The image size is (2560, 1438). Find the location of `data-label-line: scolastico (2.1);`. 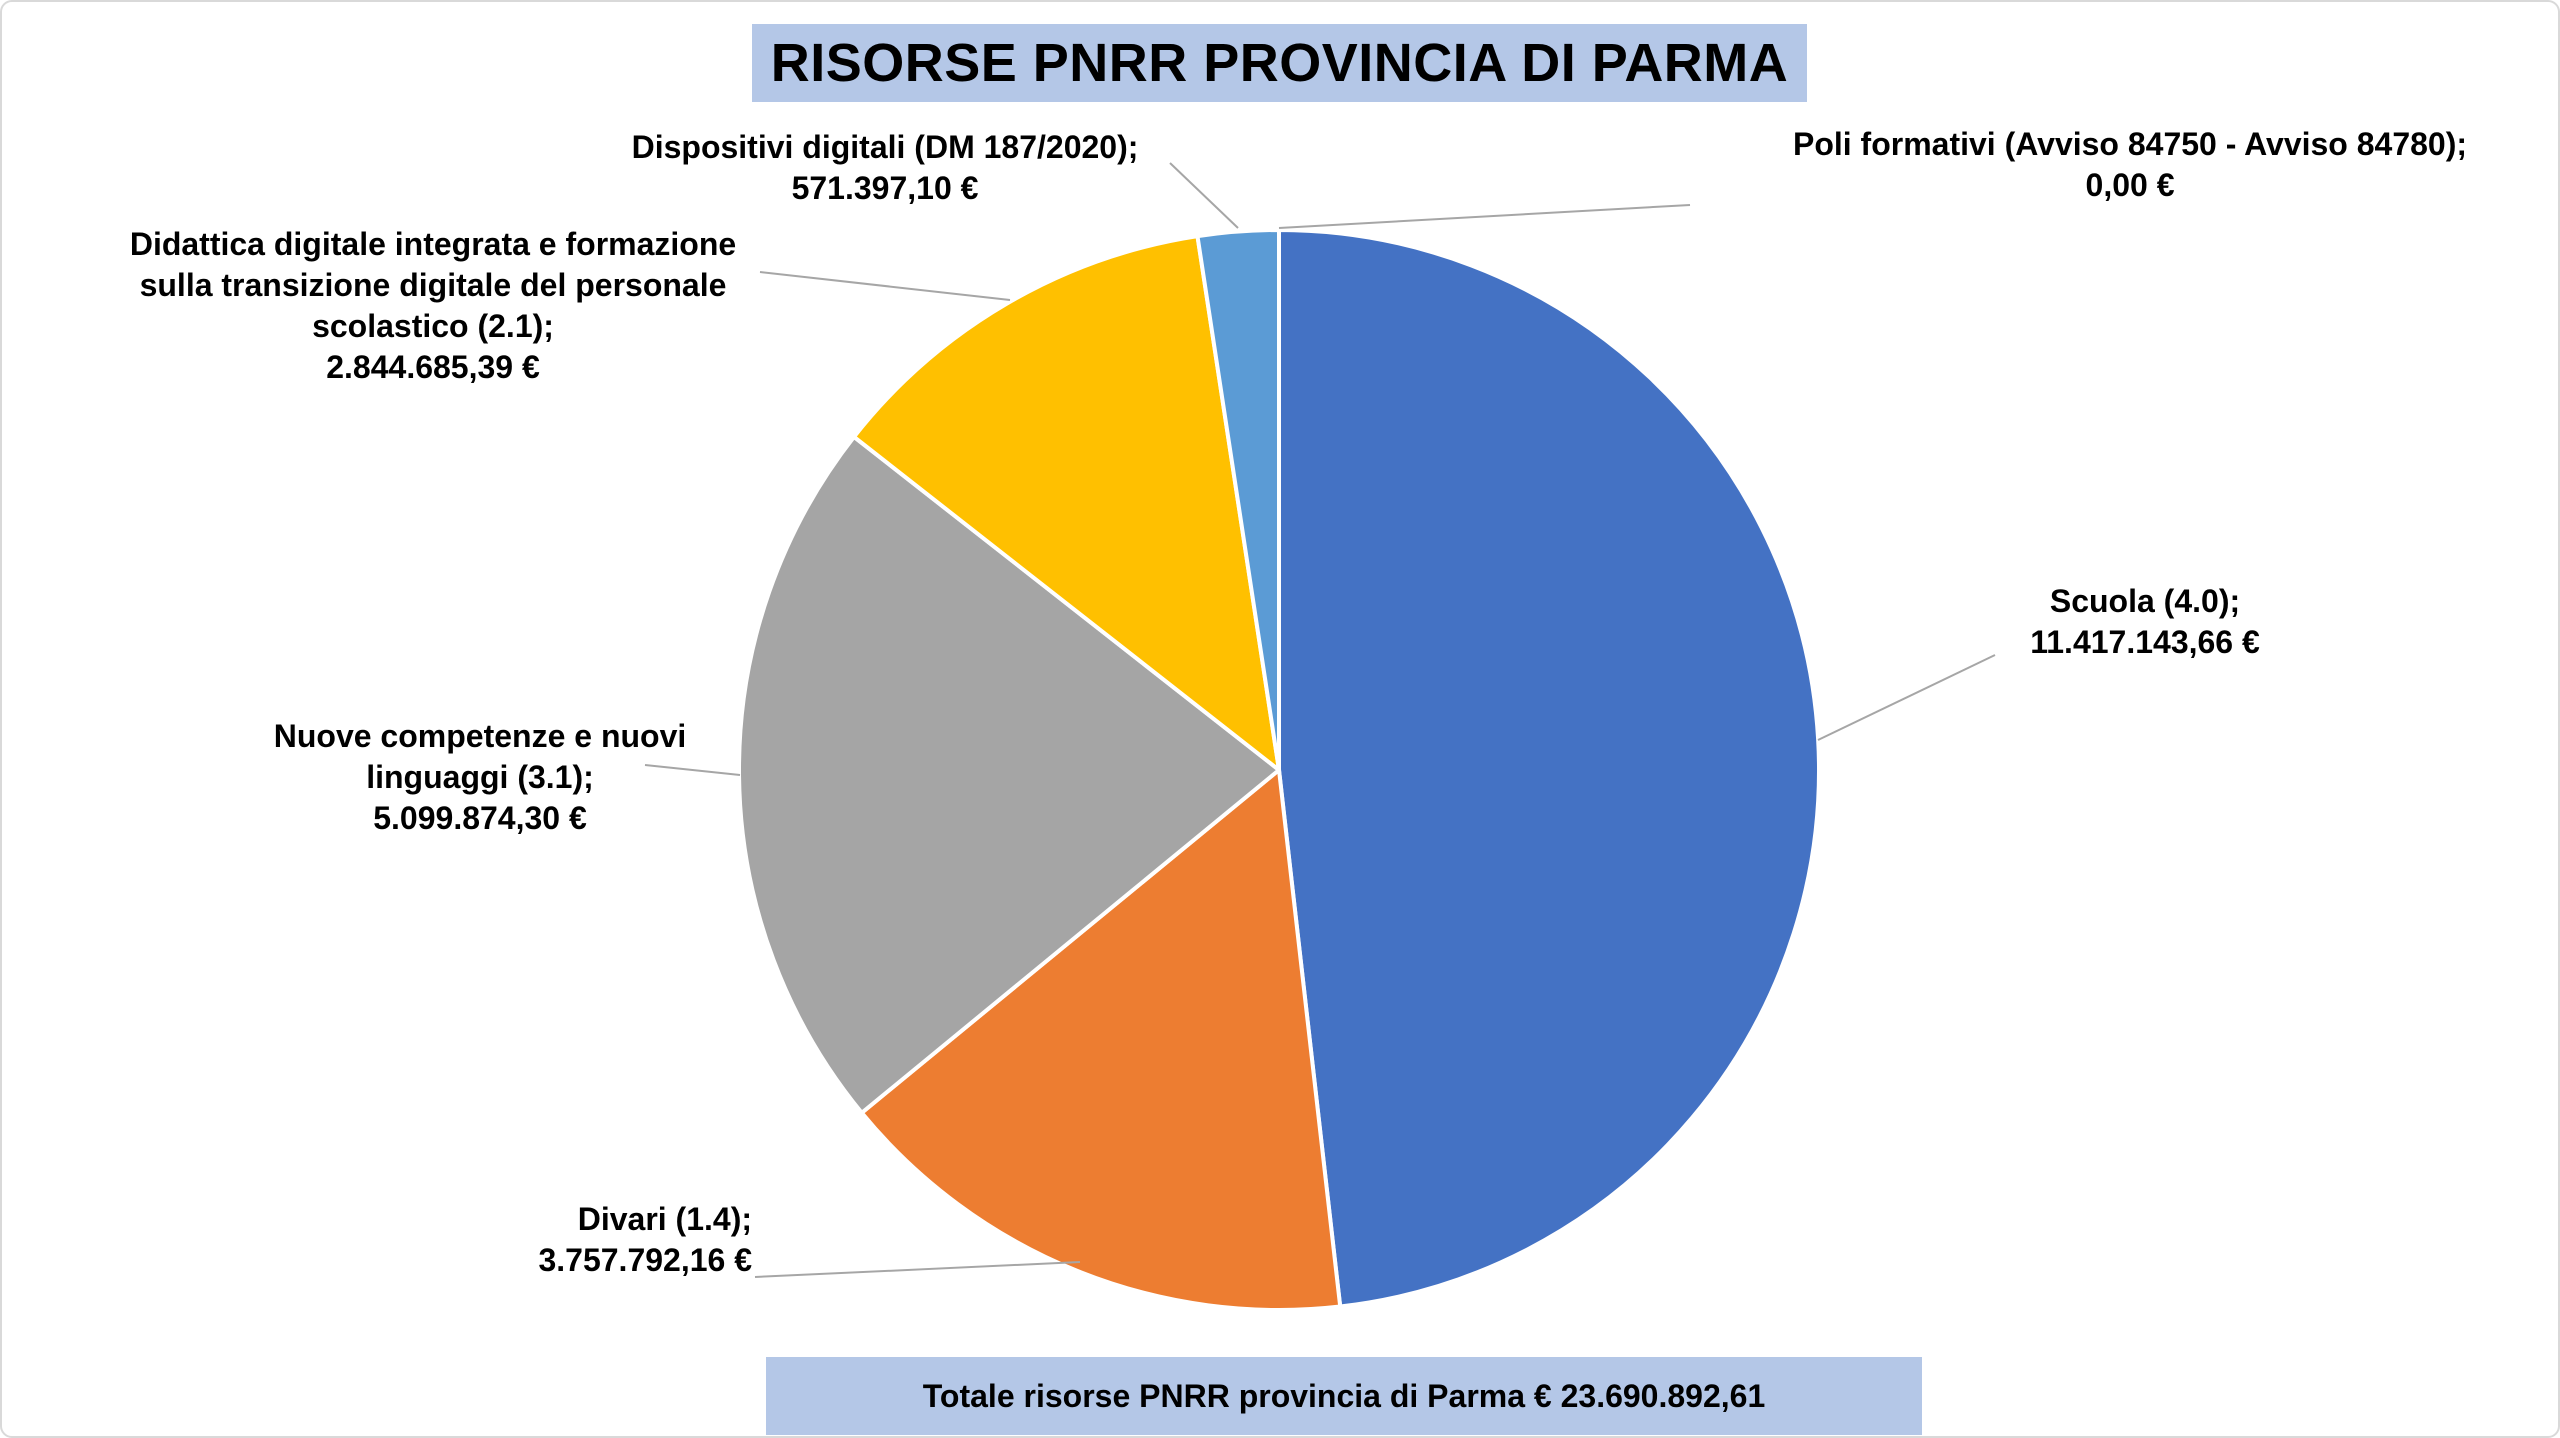

data-label-line: scolastico (2.1); is located at coordinates (433, 326).